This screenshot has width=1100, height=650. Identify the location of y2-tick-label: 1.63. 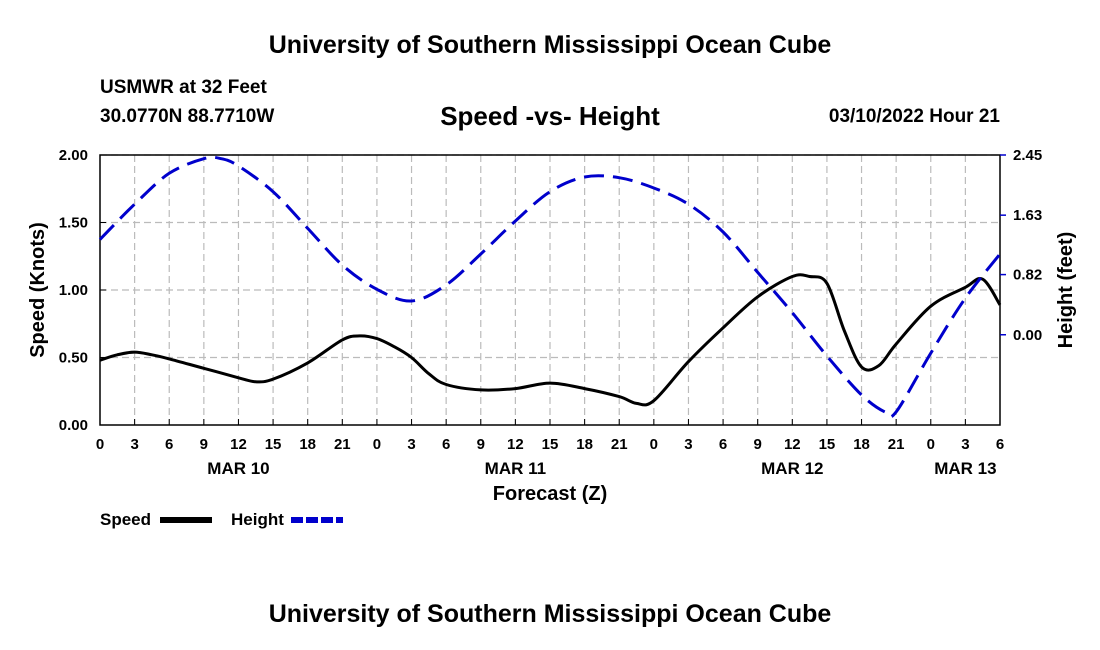
(1027, 215).